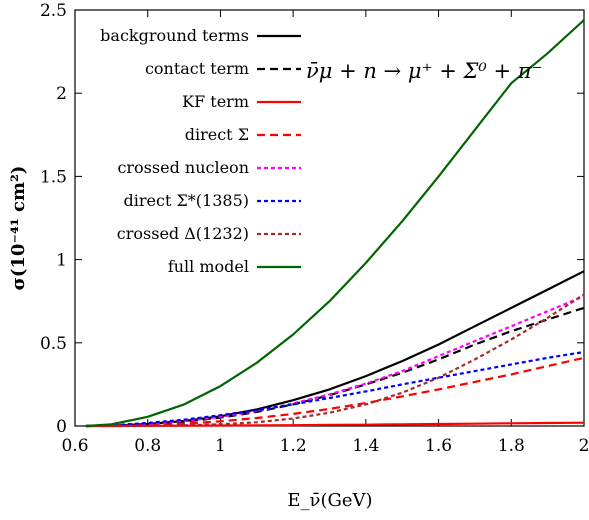  What do you see at coordinates (438, 446) in the screenshot?
I see `x-tick-label: 1.6` at bounding box center [438, 446].